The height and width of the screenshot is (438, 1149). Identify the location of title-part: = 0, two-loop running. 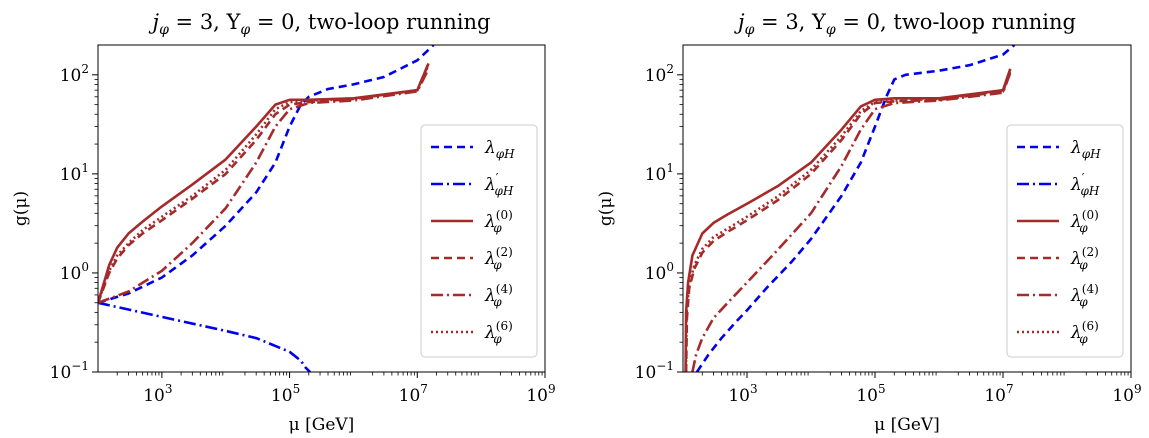
(956, 22).